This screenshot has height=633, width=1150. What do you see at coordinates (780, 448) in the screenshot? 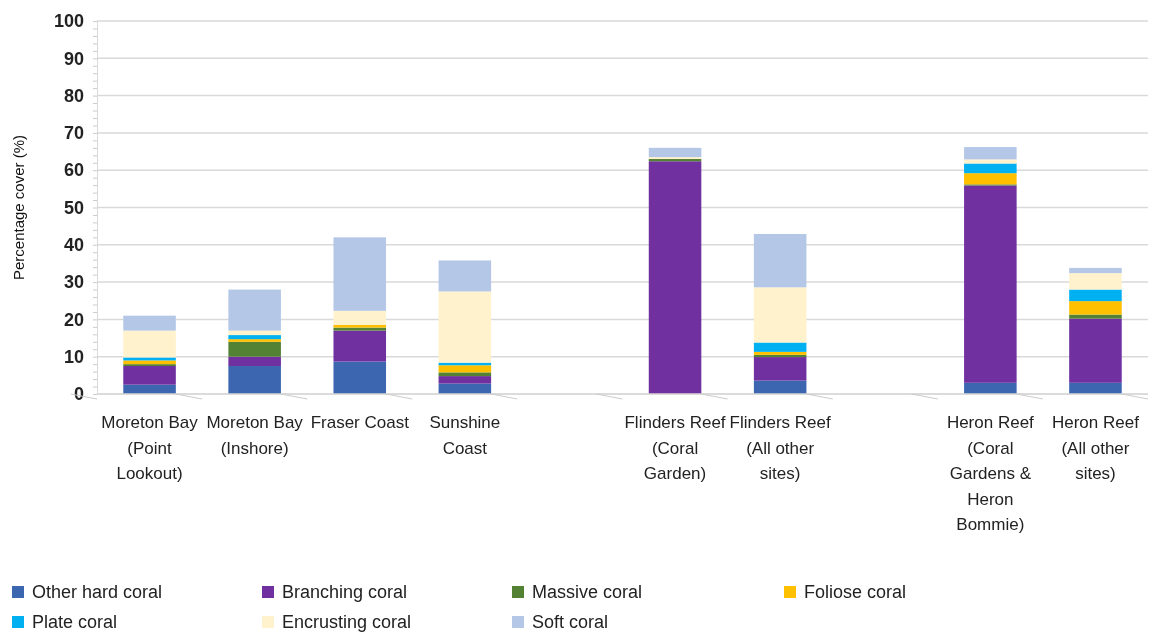
I see `x-tick-label: Flinders Reef (All other sites)` at bounding box center [780, 448].